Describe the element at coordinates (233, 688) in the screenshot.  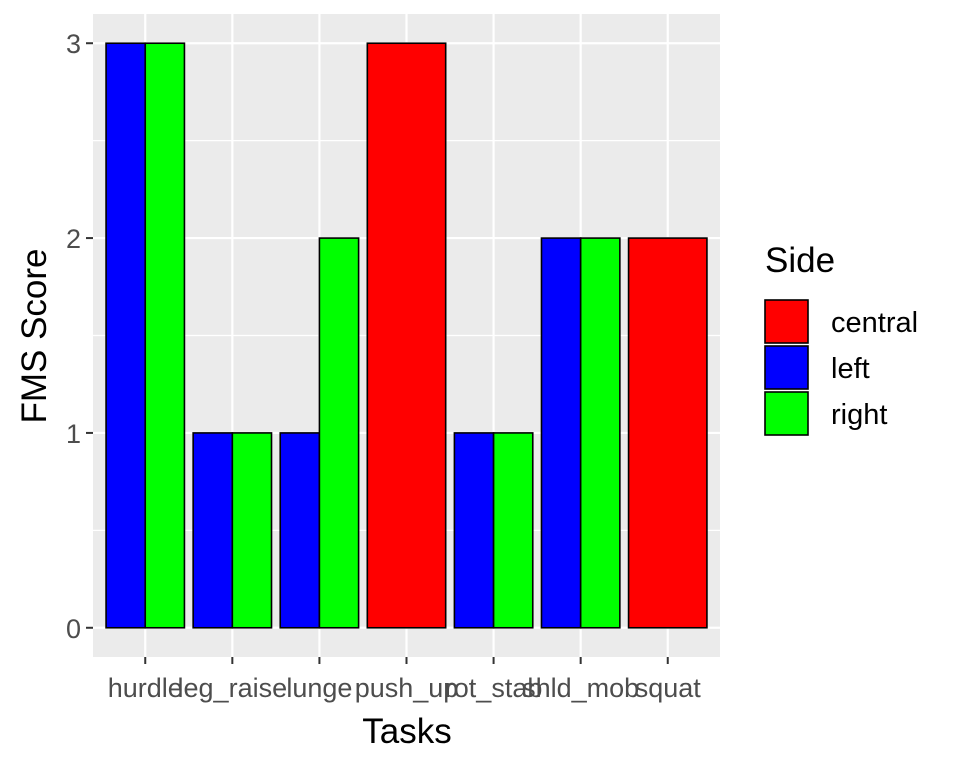
I see `x-tick-label: leg_raise` at that location.